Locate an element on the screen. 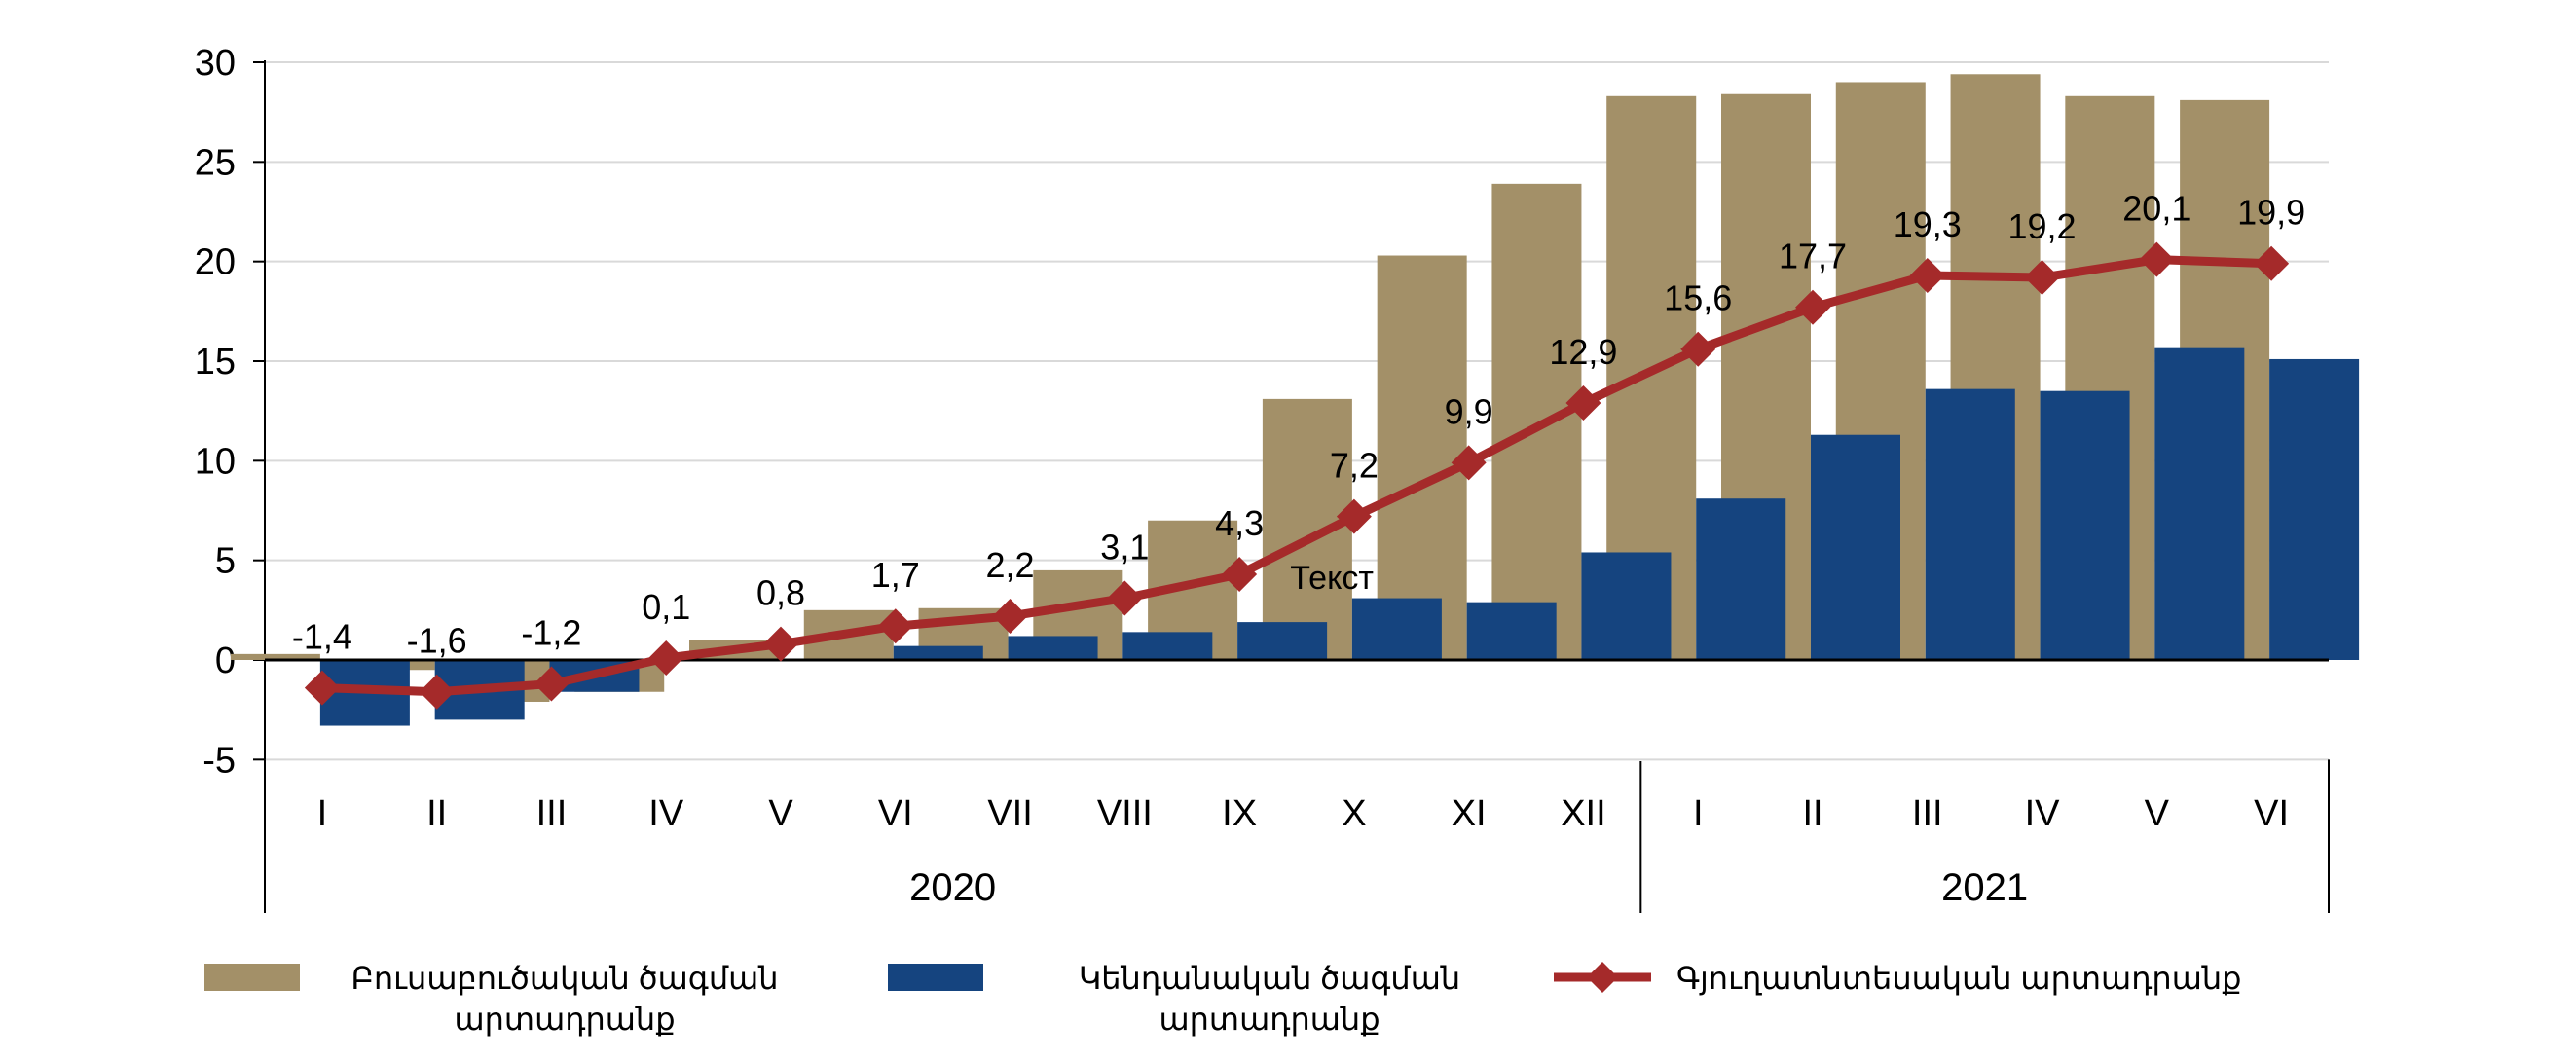 The image size is (2576, 1061). data-label: 19,9 is located at coordinates (2271, 213).